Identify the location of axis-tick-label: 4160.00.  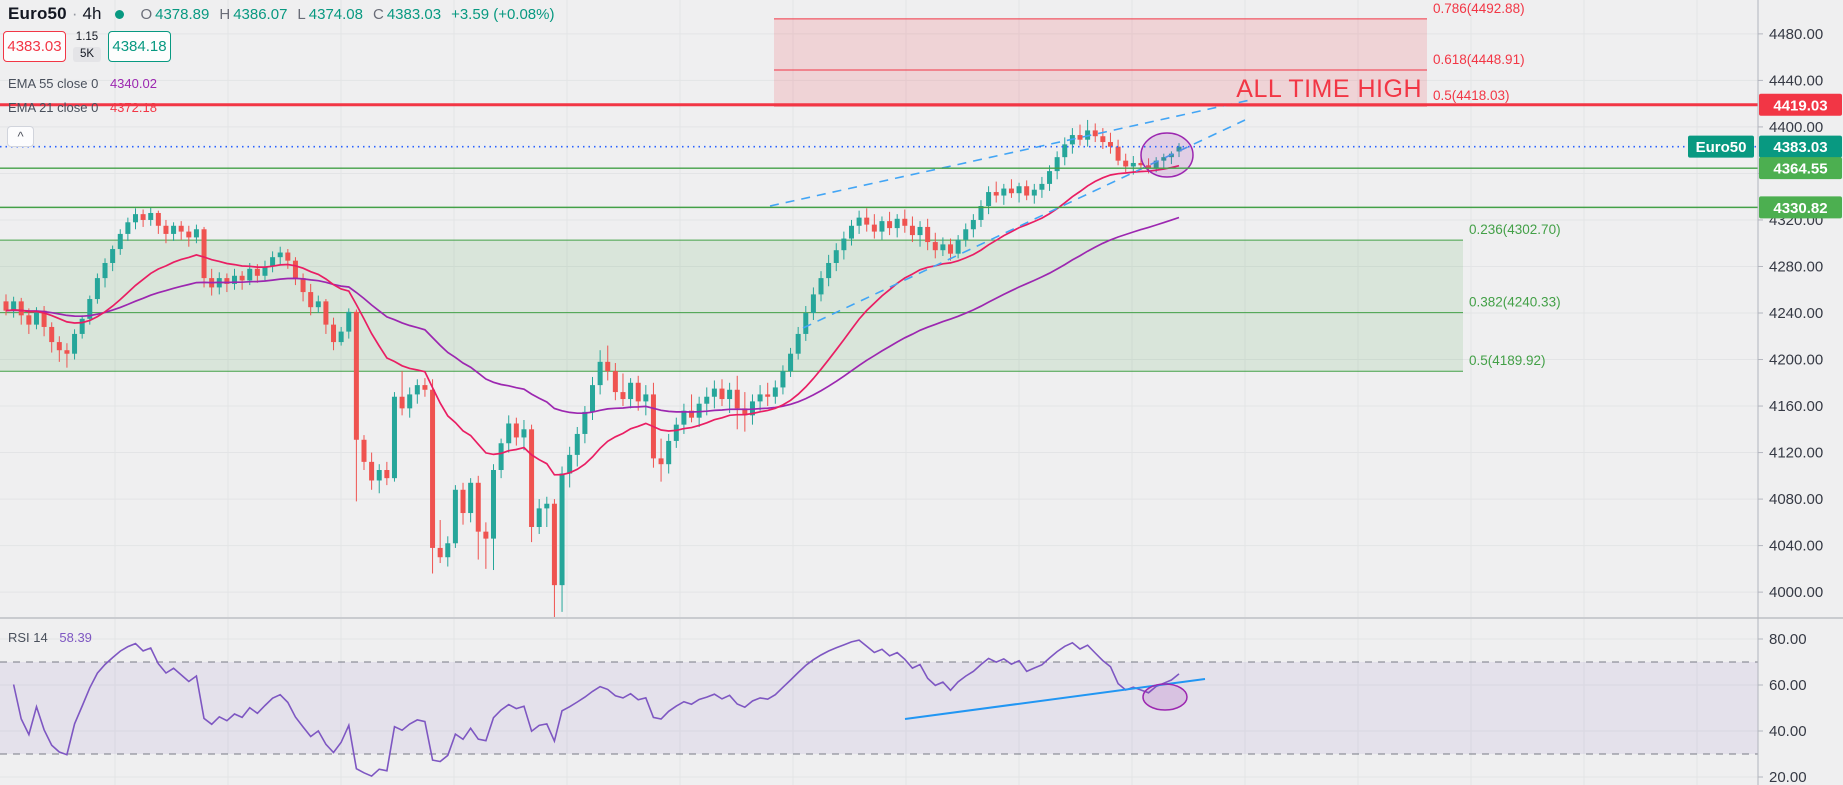
(1796, 406).